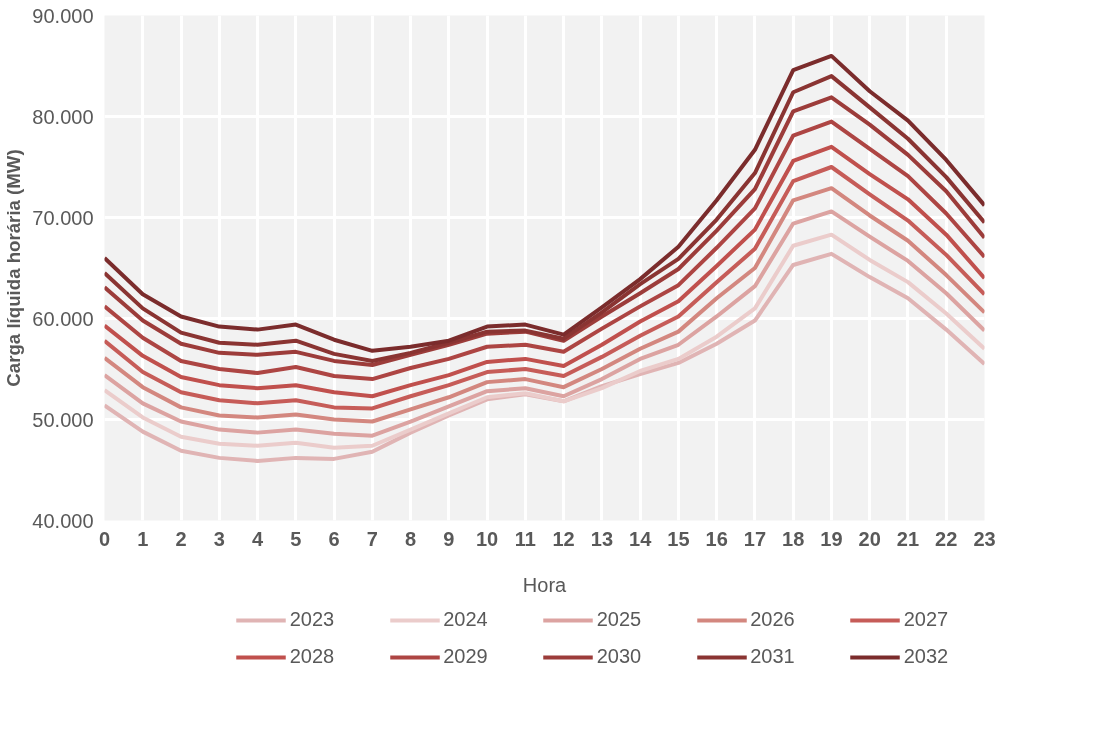 Image resolution: width=1107 pixels, height=737 pixels. I want to click on x-tick-label: 13, so click(602, 538).